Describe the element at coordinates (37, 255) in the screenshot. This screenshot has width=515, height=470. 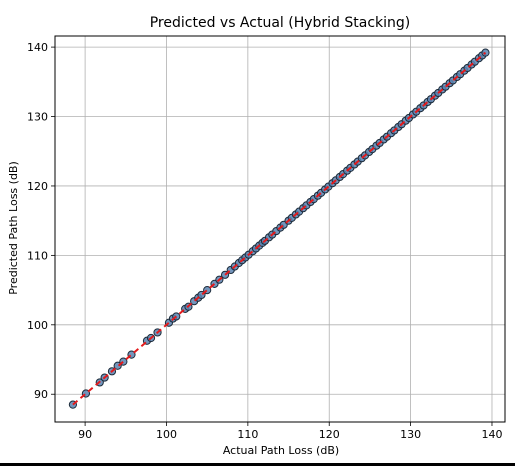
I see `y-tick-label: 110` at that location.